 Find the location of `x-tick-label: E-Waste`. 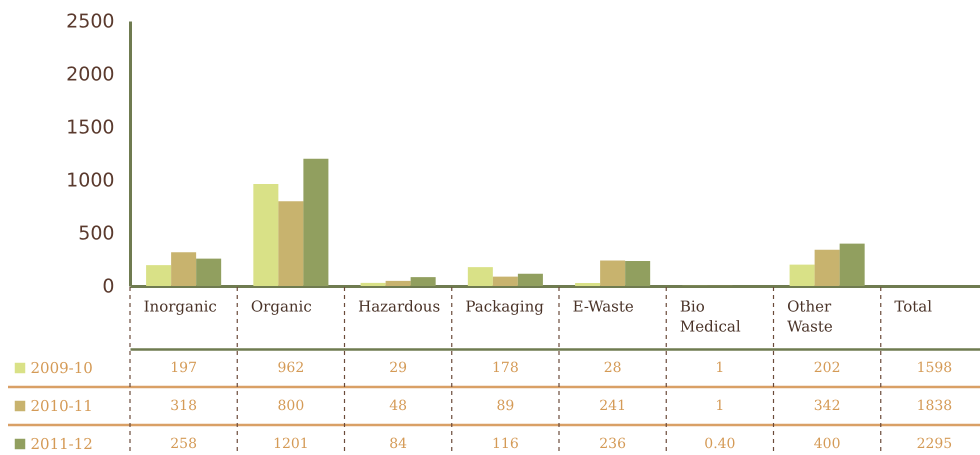

x-tick-label: E-Waste is located at coordinates (603, 307).